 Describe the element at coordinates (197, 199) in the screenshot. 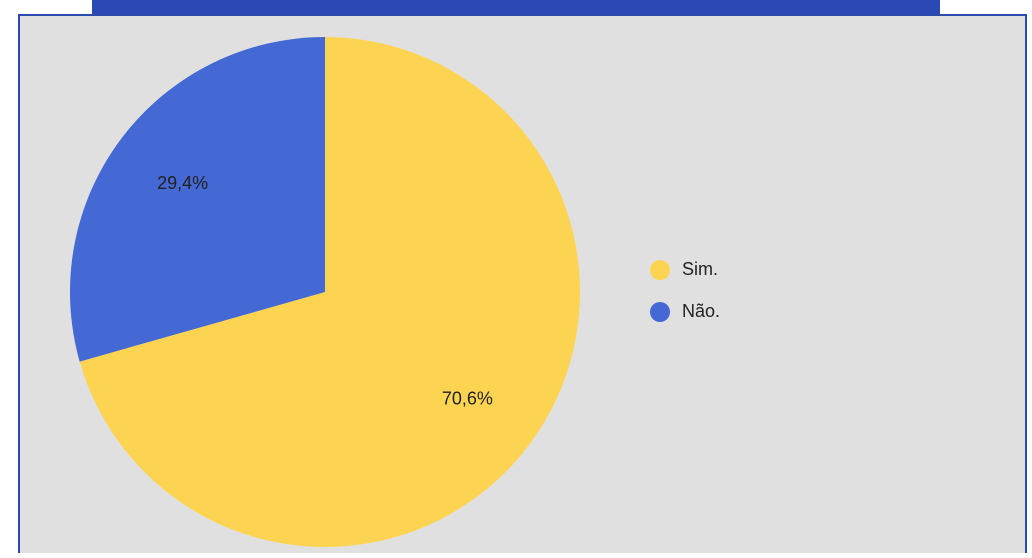

I see `pie-slice` at that location.